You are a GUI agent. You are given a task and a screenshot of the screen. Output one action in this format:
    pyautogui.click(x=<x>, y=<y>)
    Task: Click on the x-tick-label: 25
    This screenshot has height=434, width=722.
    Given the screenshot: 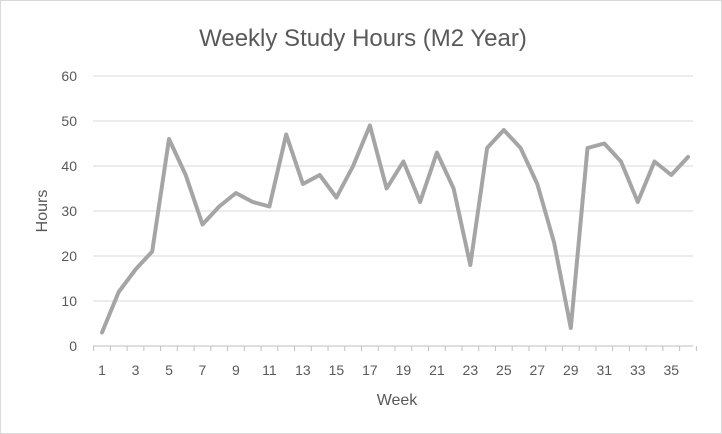 What is the action you would take?
    pyautogui.click(x=504, y=370)
    